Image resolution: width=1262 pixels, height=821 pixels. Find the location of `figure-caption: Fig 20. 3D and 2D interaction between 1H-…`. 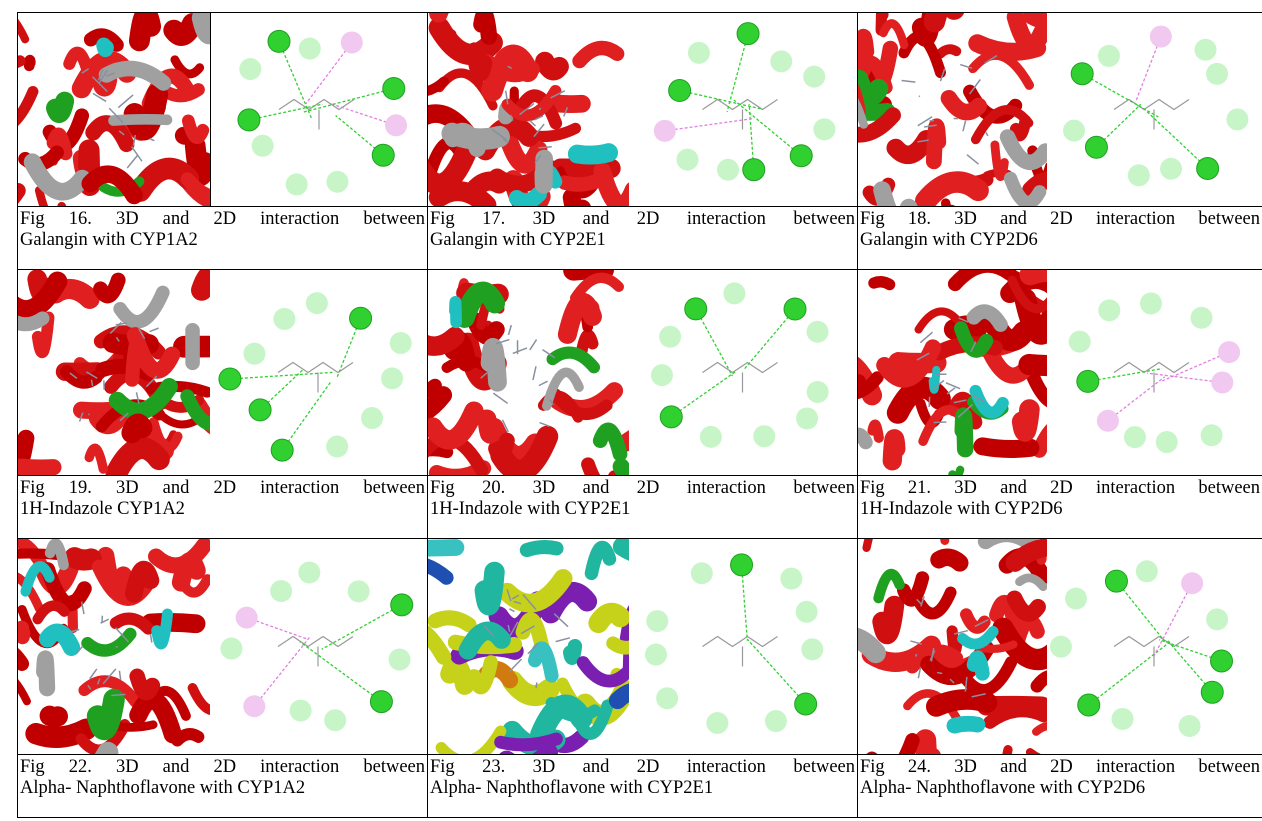

figure-caption: Fig 20. 3D and 2D interaction between 1H-… is located at coordinates (642, 507).